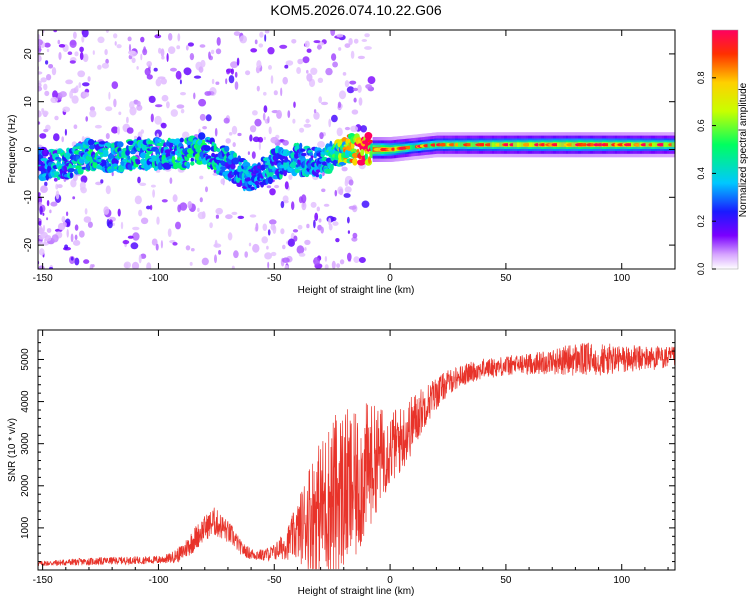 Image resolution: width=750 pixels, height=600 pixels. What do you see at coordinates (706, 173) in the screenshot?
I see `colorbar-ticks: 0.0 0.2 0.4 0.6 0.8` at bounding box center [706, 173].